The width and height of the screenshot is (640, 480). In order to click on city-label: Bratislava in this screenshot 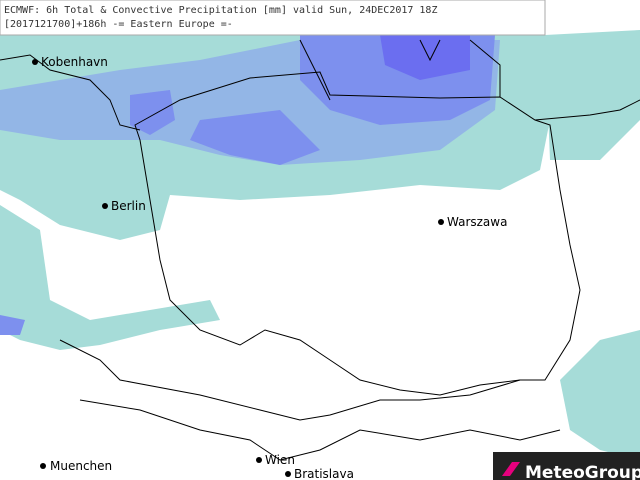, I will do `click(324, 473)`.